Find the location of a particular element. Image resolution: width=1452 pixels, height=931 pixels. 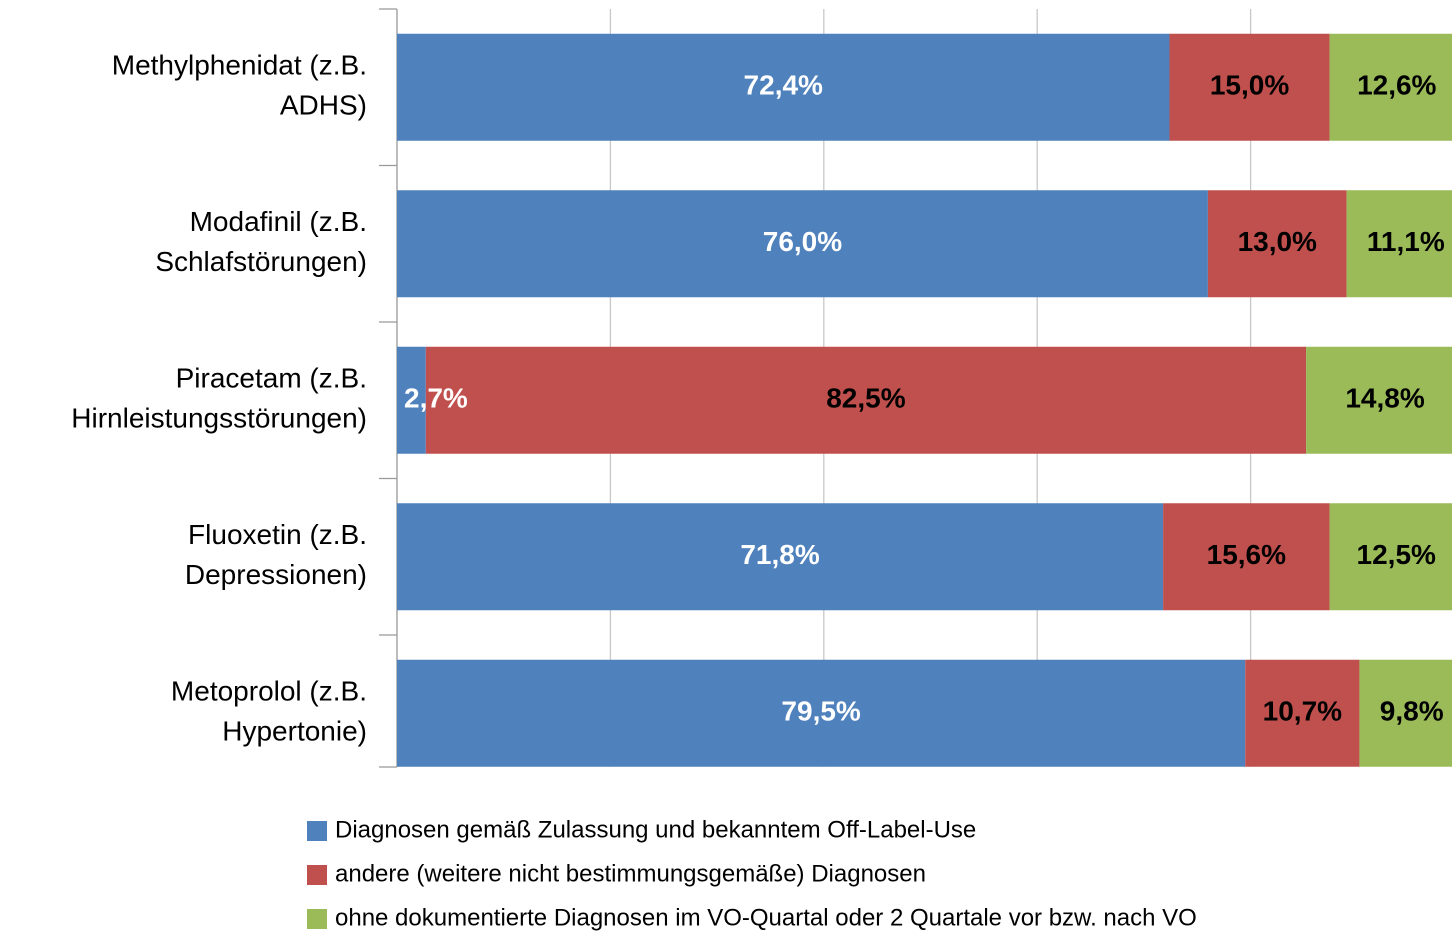

category-label-line: Modafinil (z.B. is located at coordinates (278, 221).